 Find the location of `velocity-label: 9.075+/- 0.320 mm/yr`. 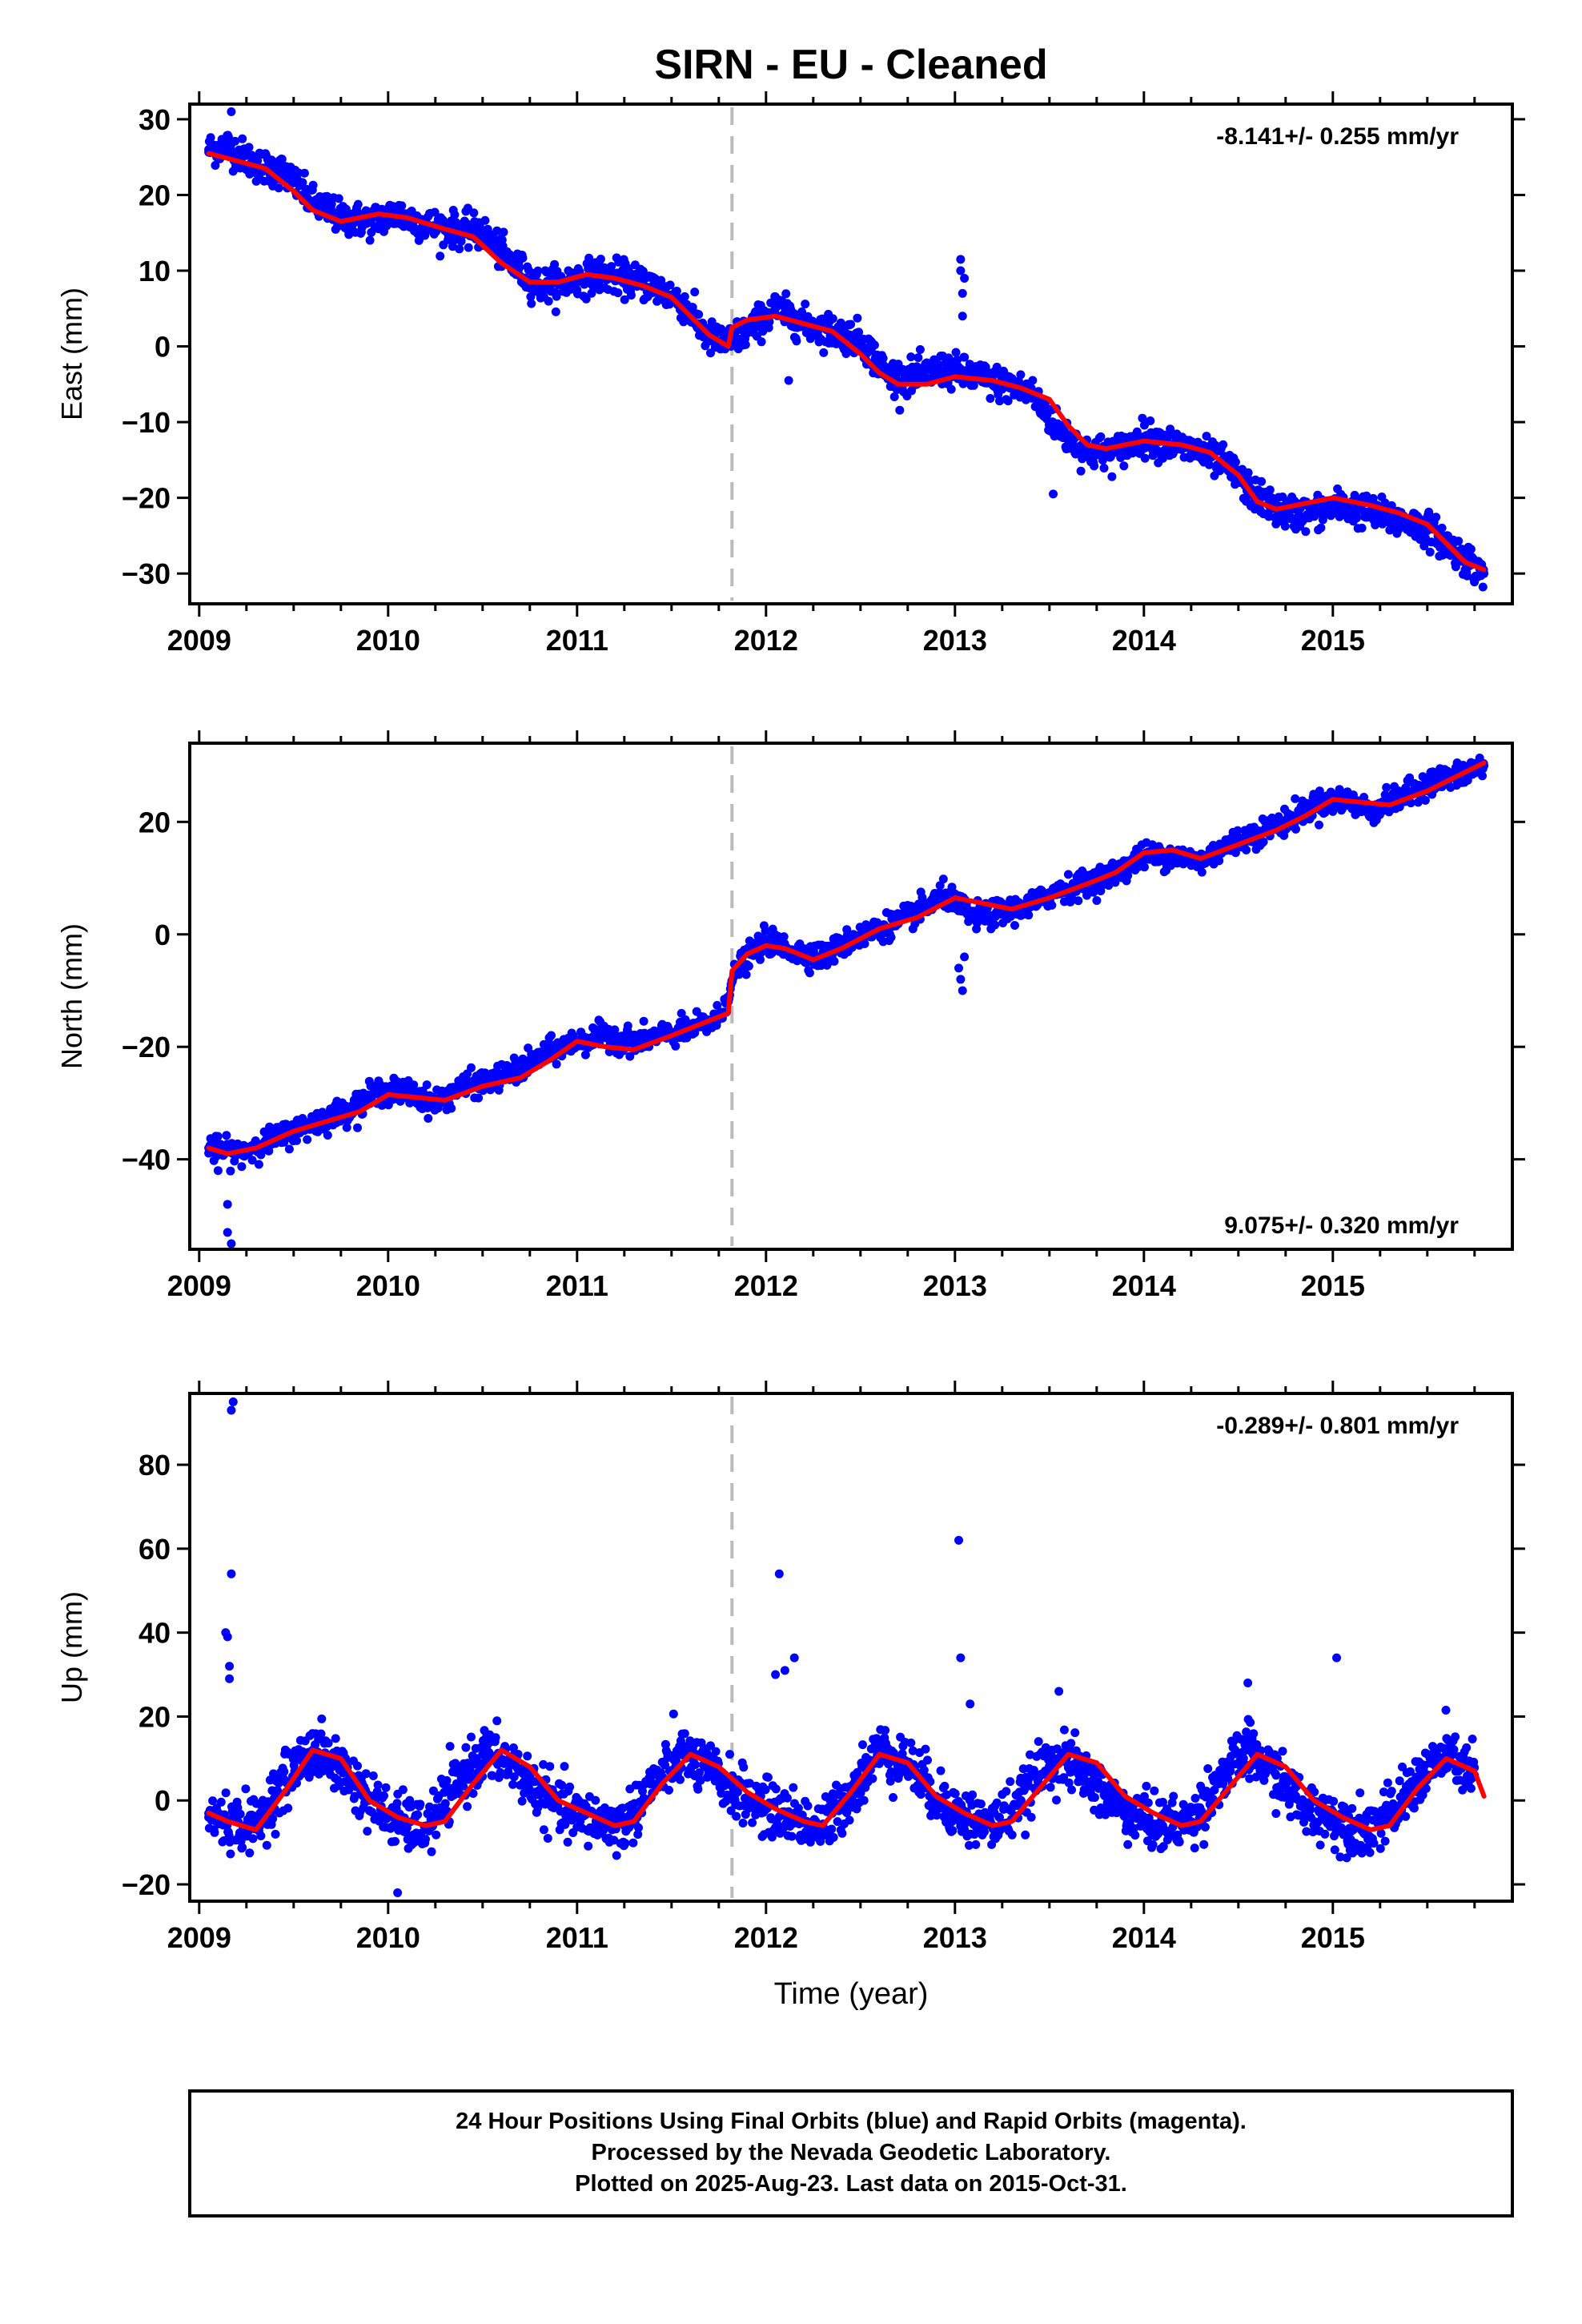

velocity-label: 9.075+/- 0.320 mm/yr is located at coordinates (1341, 1225).